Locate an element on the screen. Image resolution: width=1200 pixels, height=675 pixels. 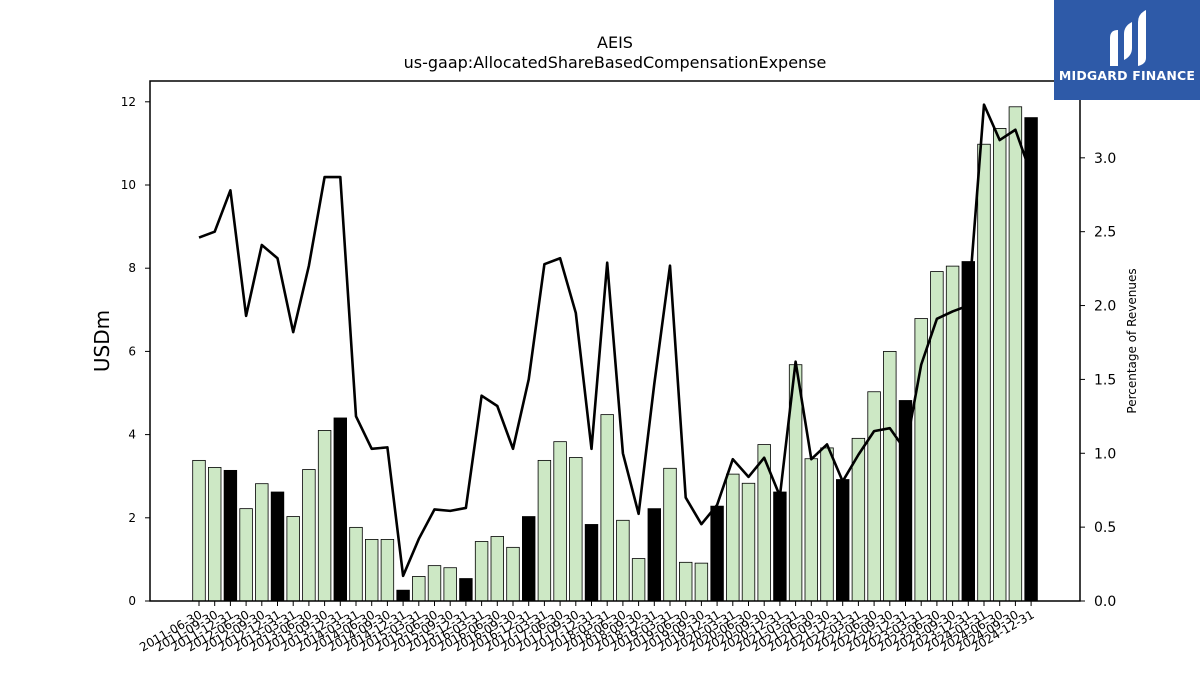
y2-axis-label: Percentage of Revenues is located at coordinates (1132, 340).